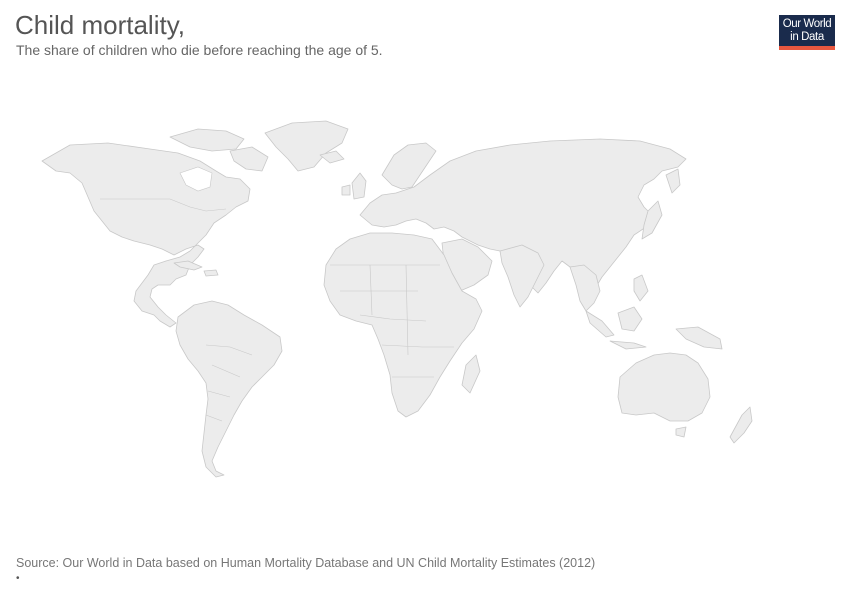 This screenshot has width=850, height=600. Describe the element at coordinates (522, 276) in the screenshot. I see `india` at that location.